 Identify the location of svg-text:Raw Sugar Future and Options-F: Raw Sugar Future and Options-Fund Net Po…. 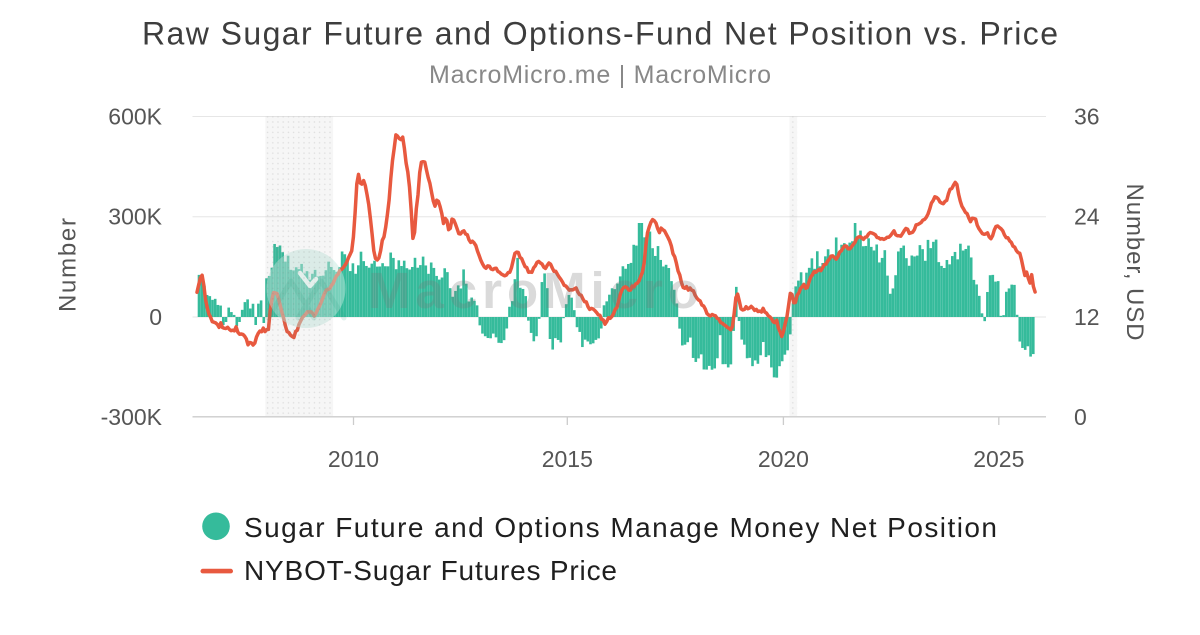
(600, 34).